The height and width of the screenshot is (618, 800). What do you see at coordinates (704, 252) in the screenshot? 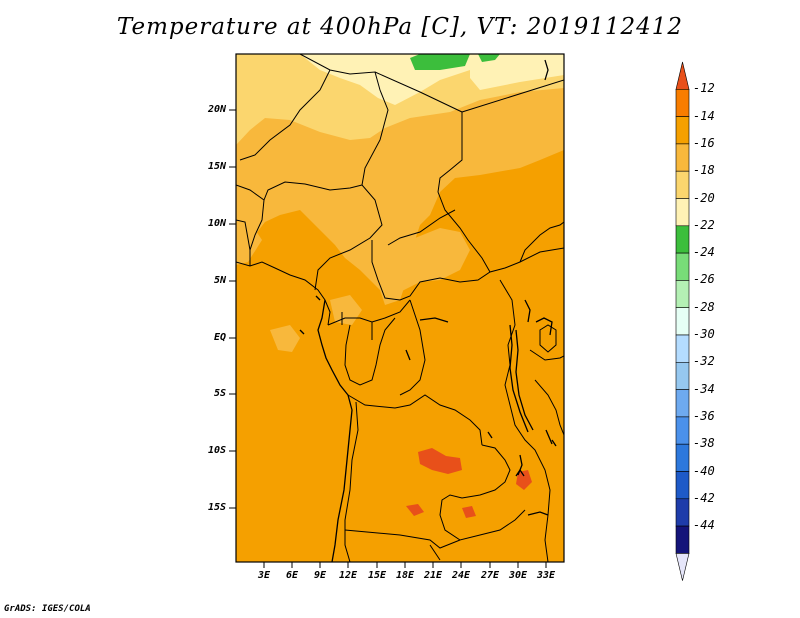
I see `colorbar-label: -24` at bounding box center [704, 252].